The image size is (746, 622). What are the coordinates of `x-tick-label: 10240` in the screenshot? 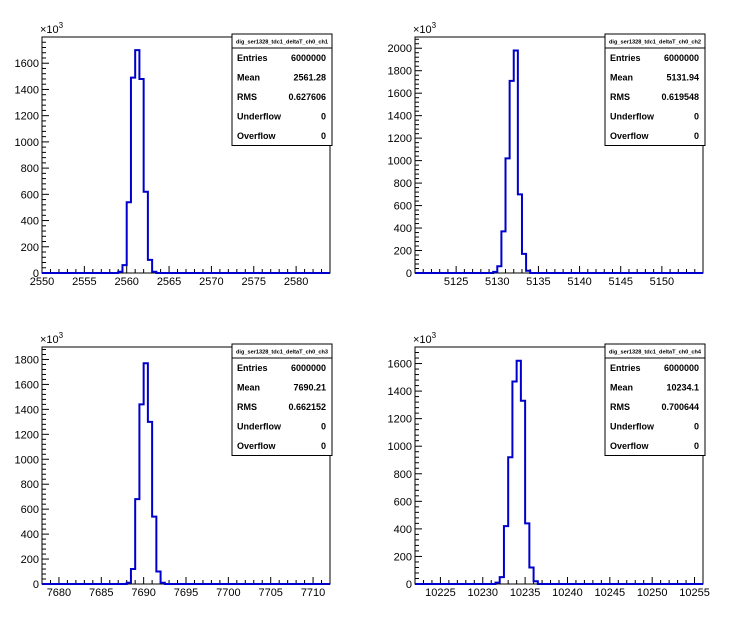 It's located at (567, 593).